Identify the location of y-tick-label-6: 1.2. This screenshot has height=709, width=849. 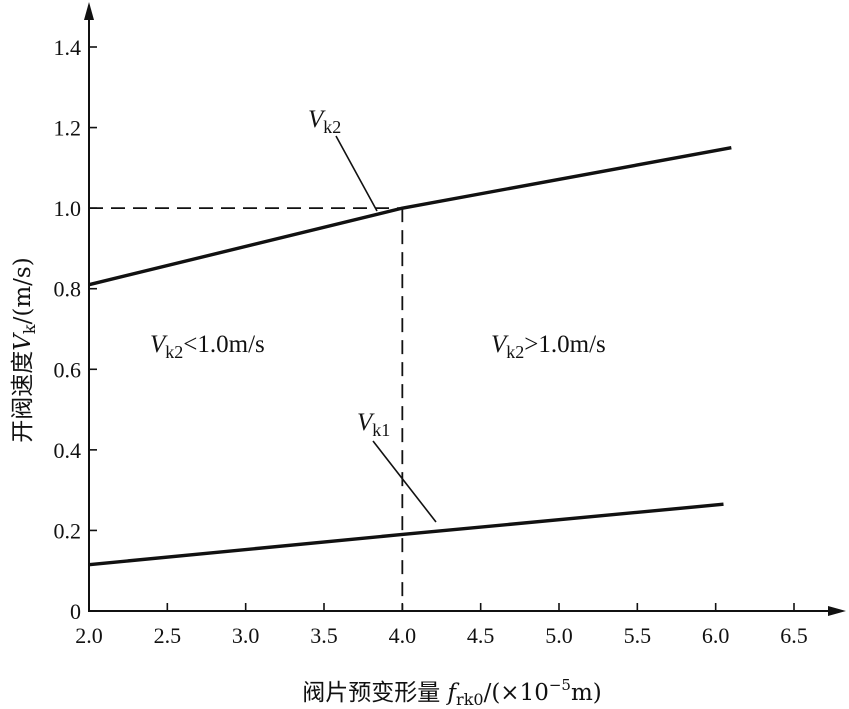
(68, 128).